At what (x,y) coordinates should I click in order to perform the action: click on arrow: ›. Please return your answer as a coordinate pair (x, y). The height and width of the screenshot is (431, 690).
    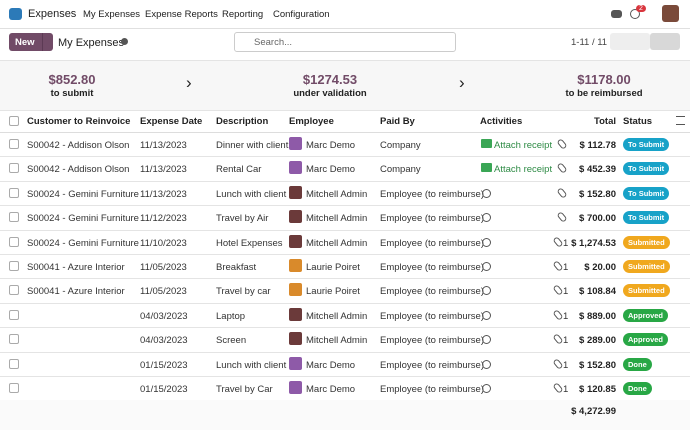
    Looking at the image, I should click on (189, 82).